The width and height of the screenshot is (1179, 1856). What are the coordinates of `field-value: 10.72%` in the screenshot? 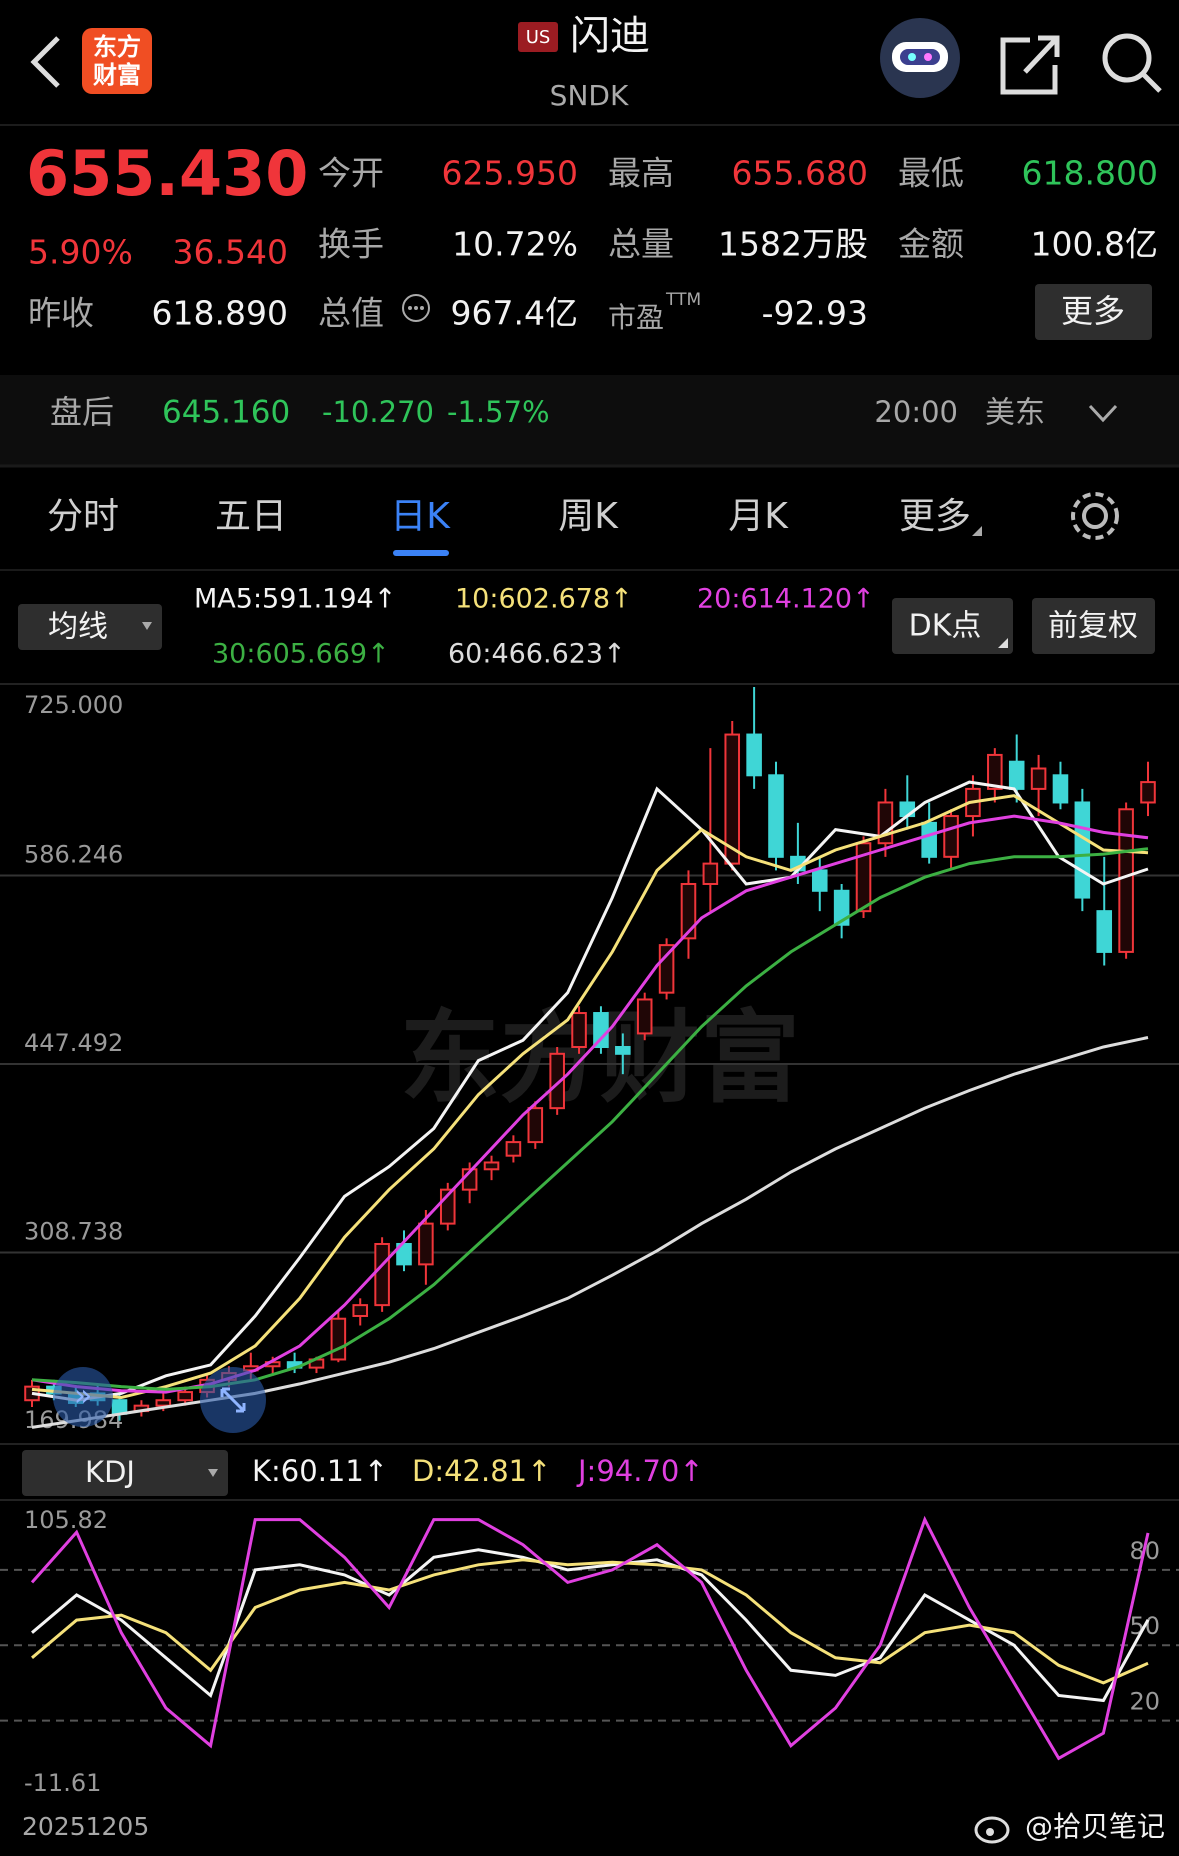 It's located at (515, 244).